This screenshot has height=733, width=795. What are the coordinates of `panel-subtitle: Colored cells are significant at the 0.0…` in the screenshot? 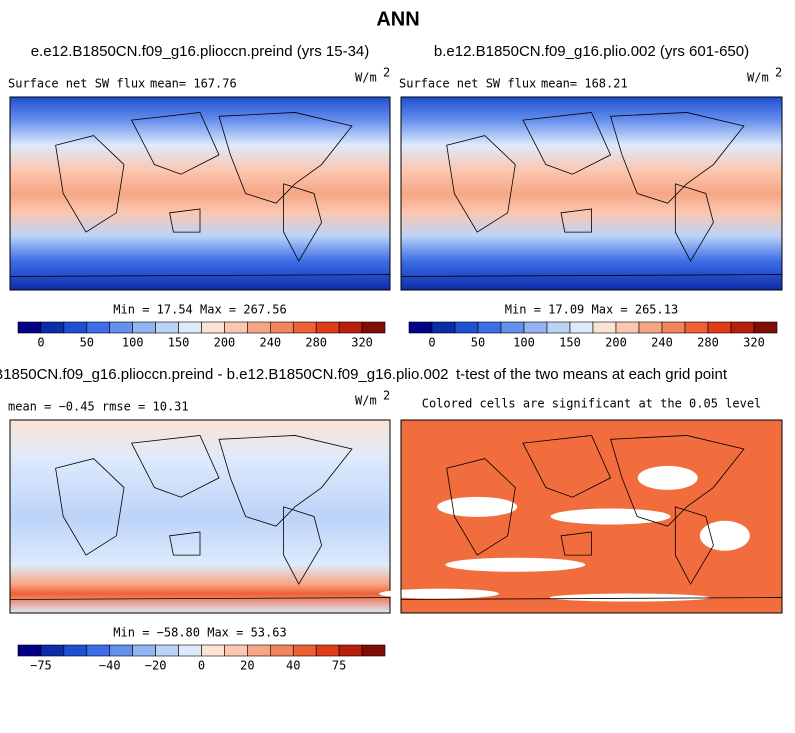 It's located at (592, 404).